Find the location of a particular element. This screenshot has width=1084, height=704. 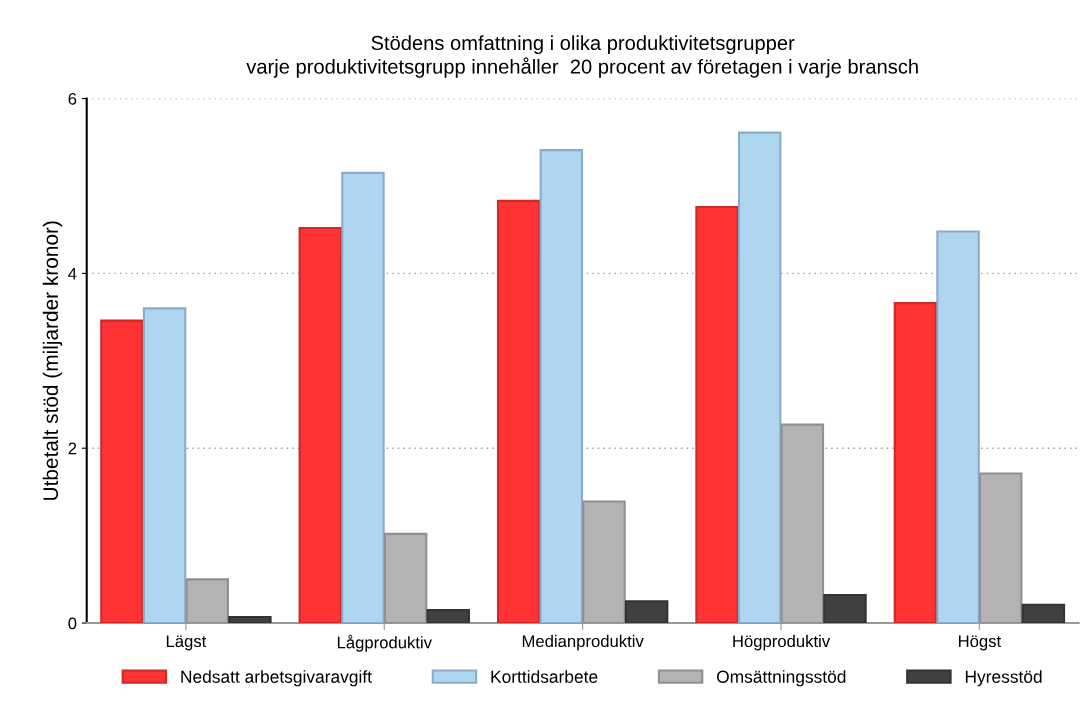

y-tick-label: 6 is located at coordinates (72, 98).